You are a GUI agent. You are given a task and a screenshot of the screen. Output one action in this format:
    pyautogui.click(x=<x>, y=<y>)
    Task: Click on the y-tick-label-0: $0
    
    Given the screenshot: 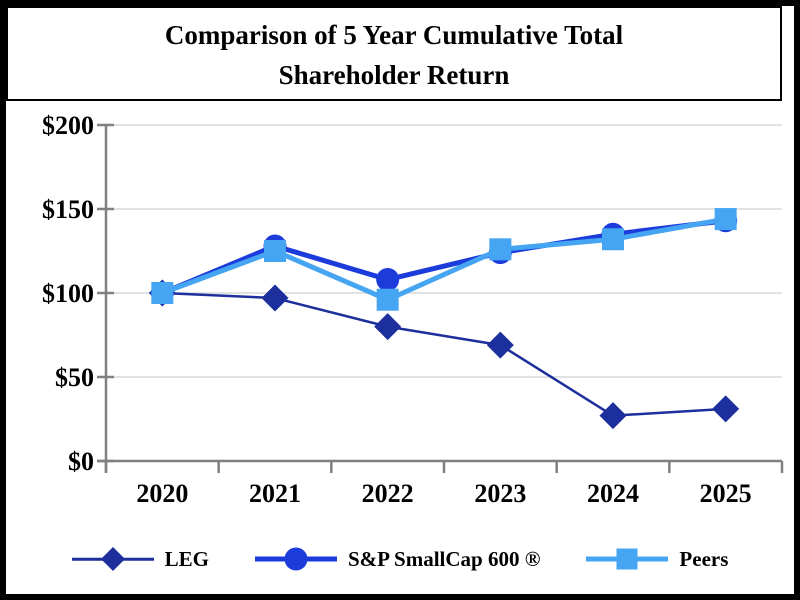 What is the action you would take?
    pyautogui.click(x=81, y=461)
    